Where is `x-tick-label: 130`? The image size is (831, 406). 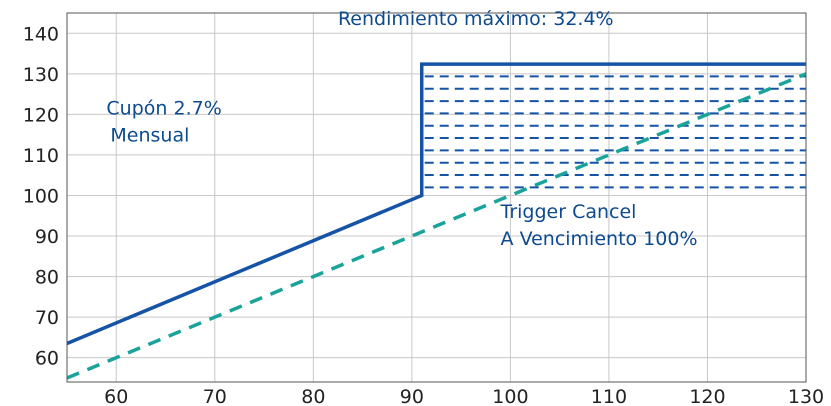 x-tick-label: 130 is located at coordinates (806, 396).